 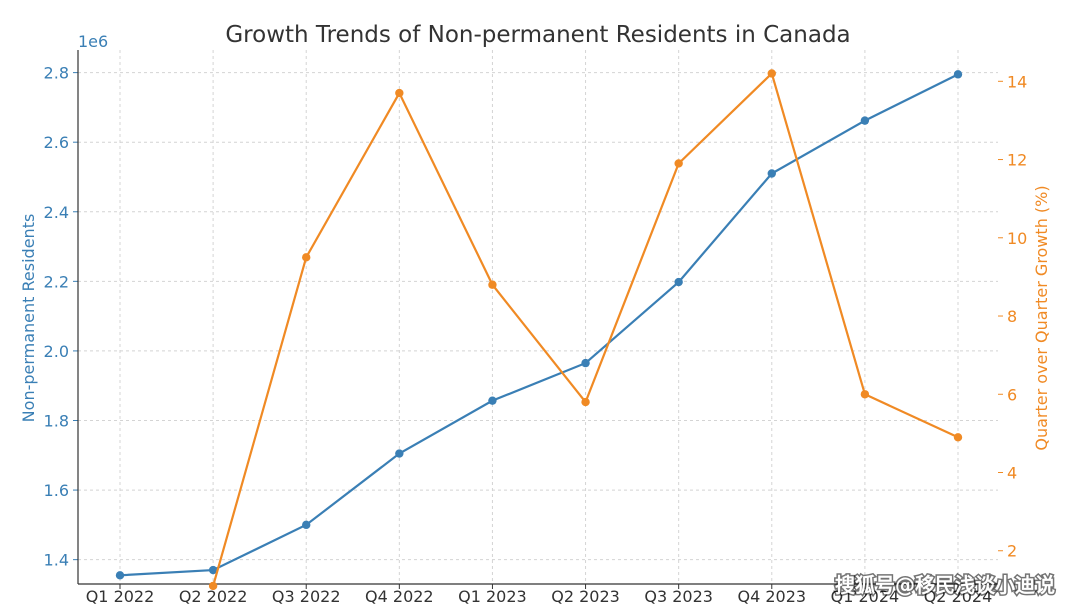 What do you see at coordinates (120, 596) in the screenshot?
I see `x-tick-label: Q1 2022` at bounding box center [120, 596].